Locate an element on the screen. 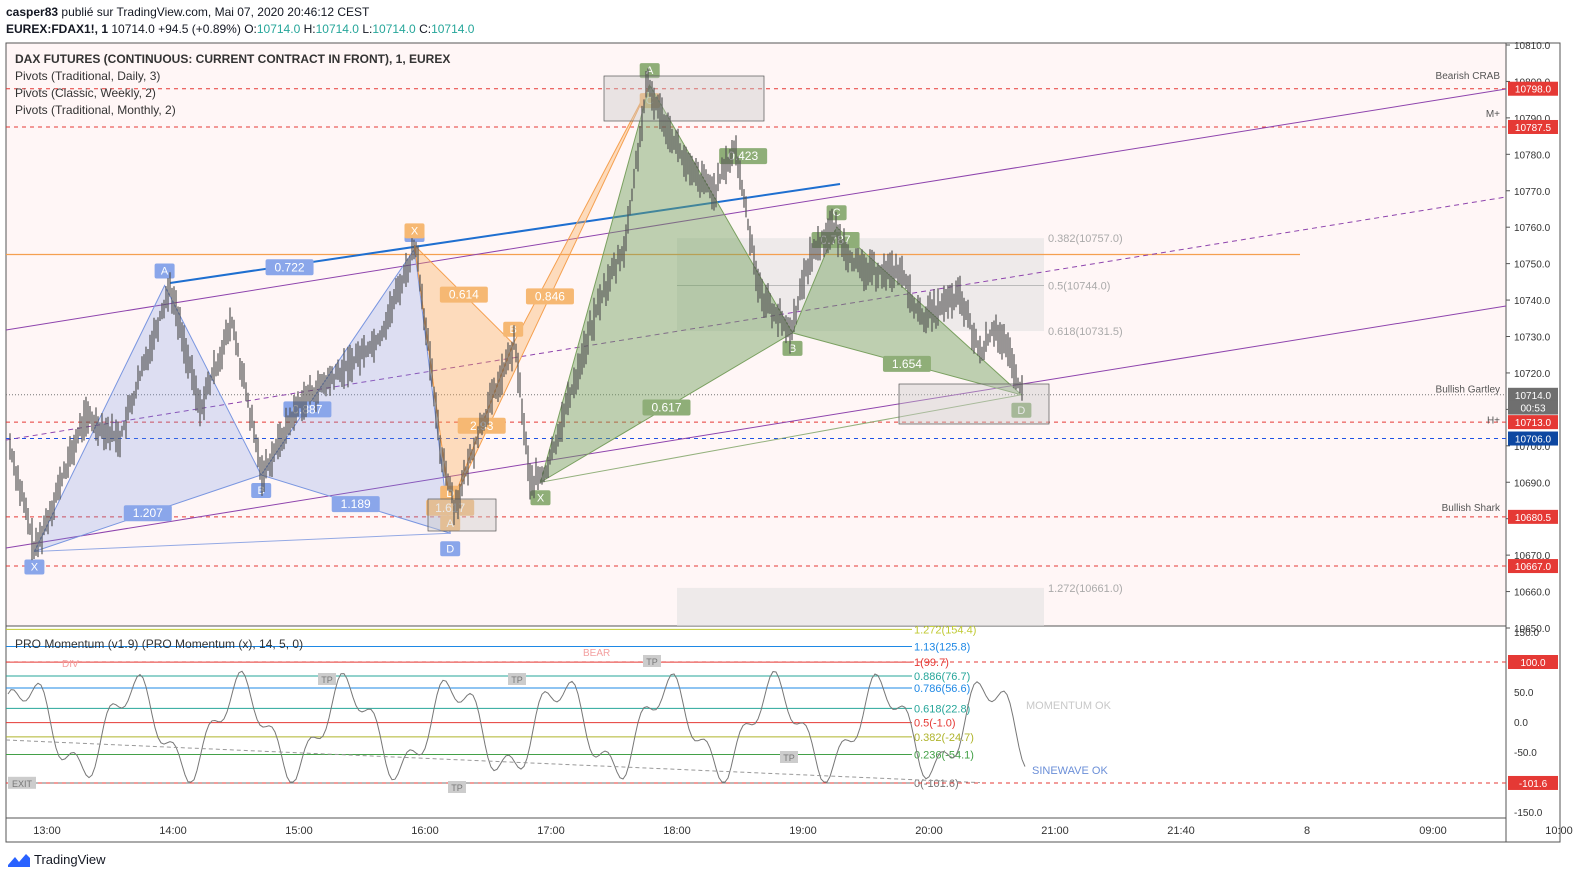  momentum-level-label: 0.786(56.6) is located at coordinates (942, 689).